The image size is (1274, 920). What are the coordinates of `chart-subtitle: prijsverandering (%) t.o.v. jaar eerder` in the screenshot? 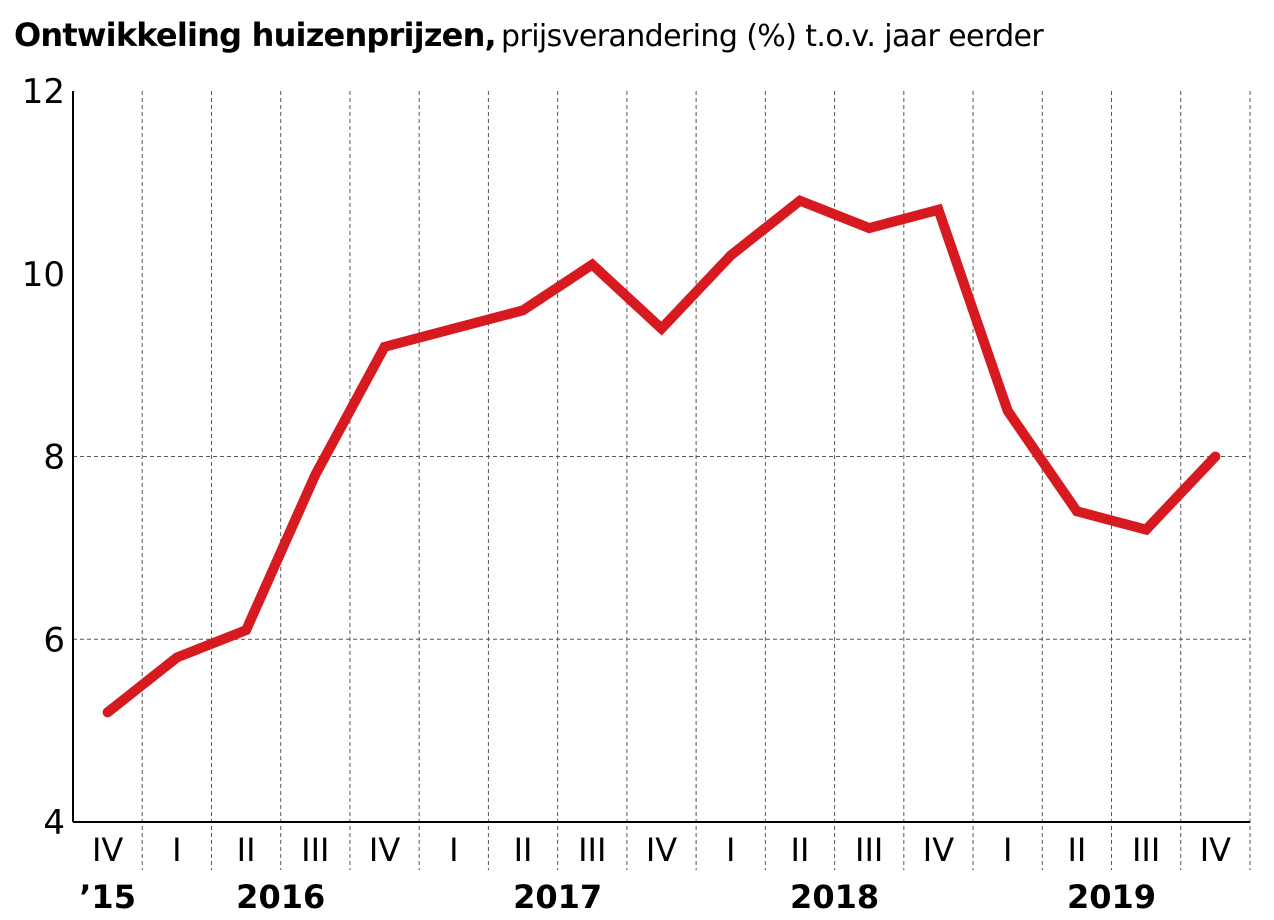 It's located at (772, 36).